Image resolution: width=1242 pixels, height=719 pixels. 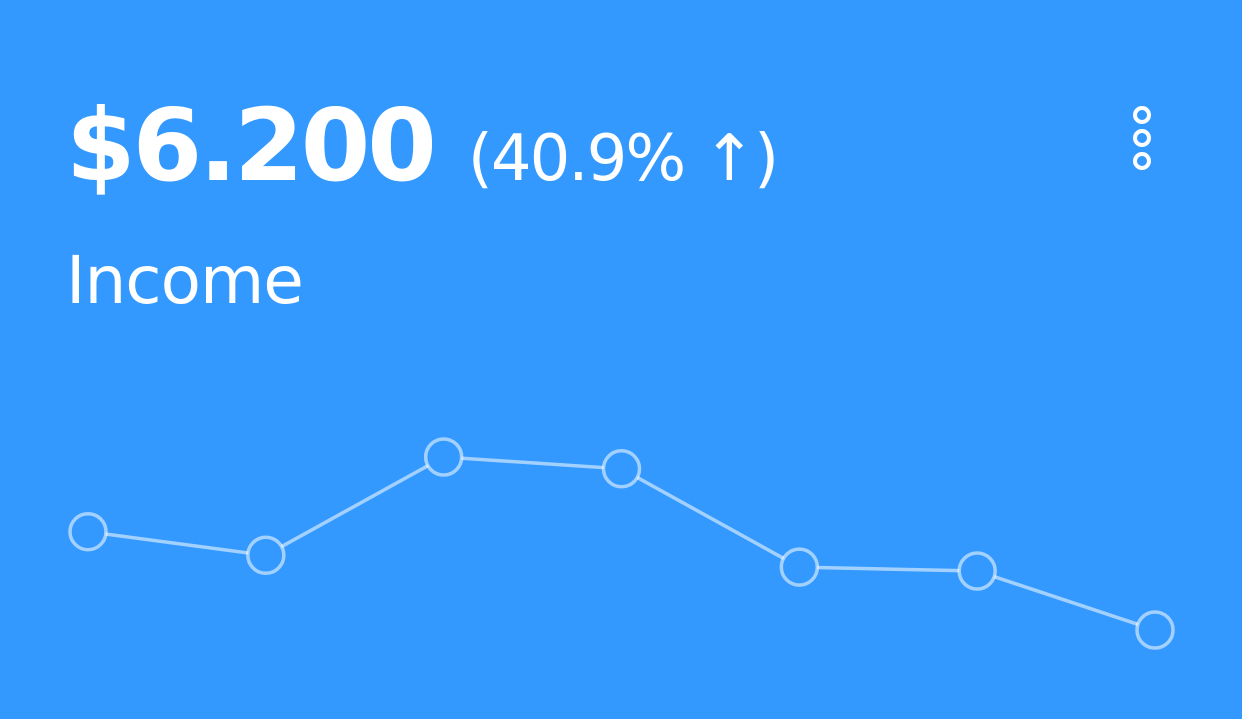 I want to click on income-amount: $6.200, so click(x=251, y=145).